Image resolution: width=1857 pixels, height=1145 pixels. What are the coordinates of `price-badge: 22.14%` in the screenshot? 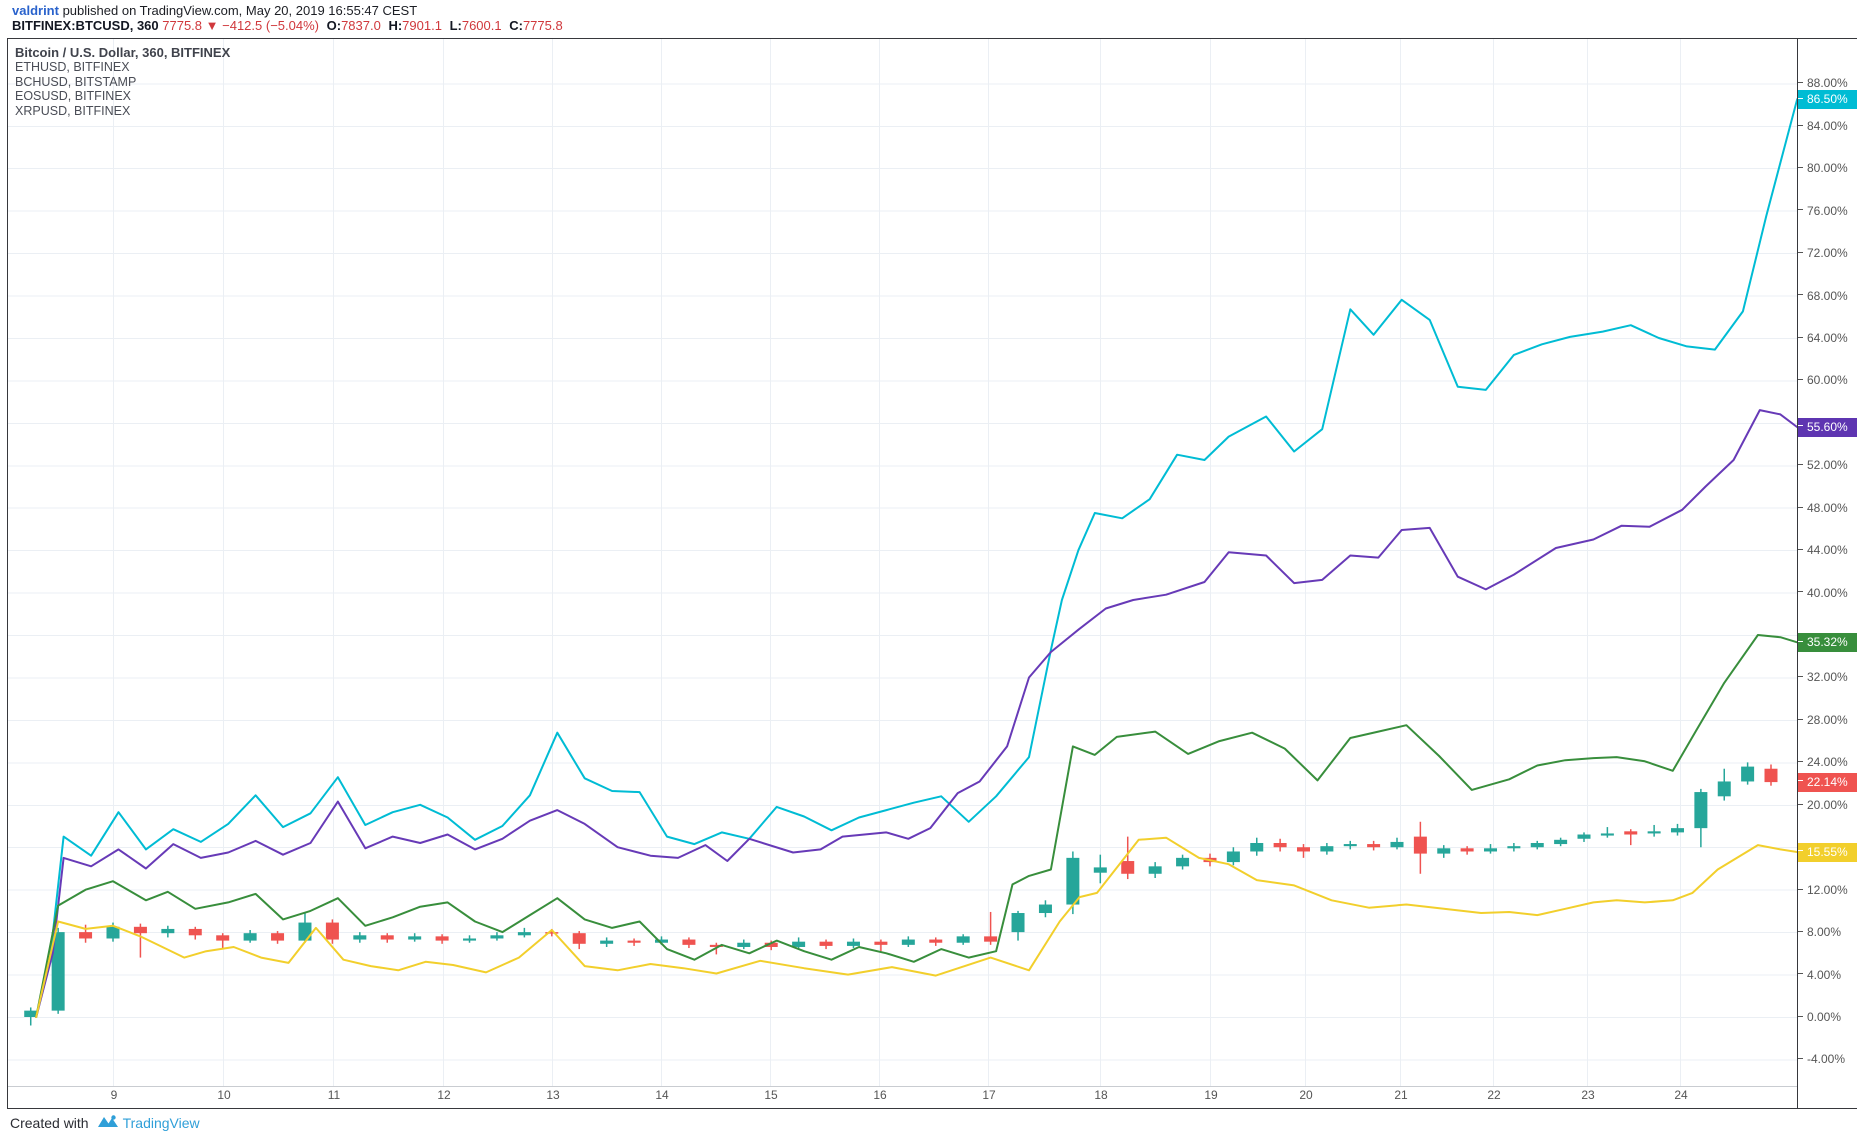 It's located at (1827, 782).